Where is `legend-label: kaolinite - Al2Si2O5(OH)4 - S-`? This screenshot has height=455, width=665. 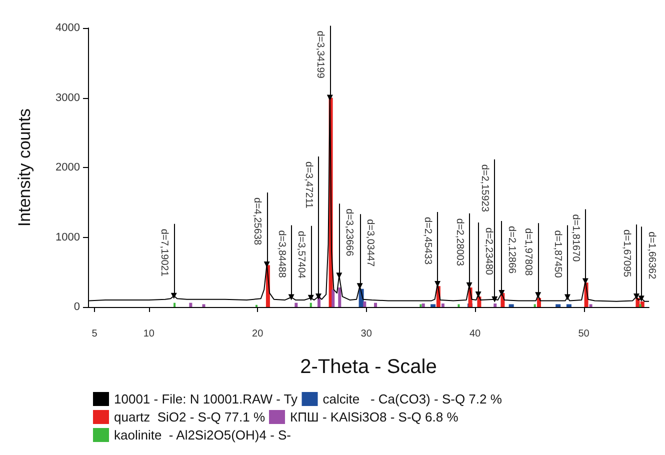 legend-label: kaolinite - Al2Si2O5(OH)4 - S- is located at coordinates (203, 435).